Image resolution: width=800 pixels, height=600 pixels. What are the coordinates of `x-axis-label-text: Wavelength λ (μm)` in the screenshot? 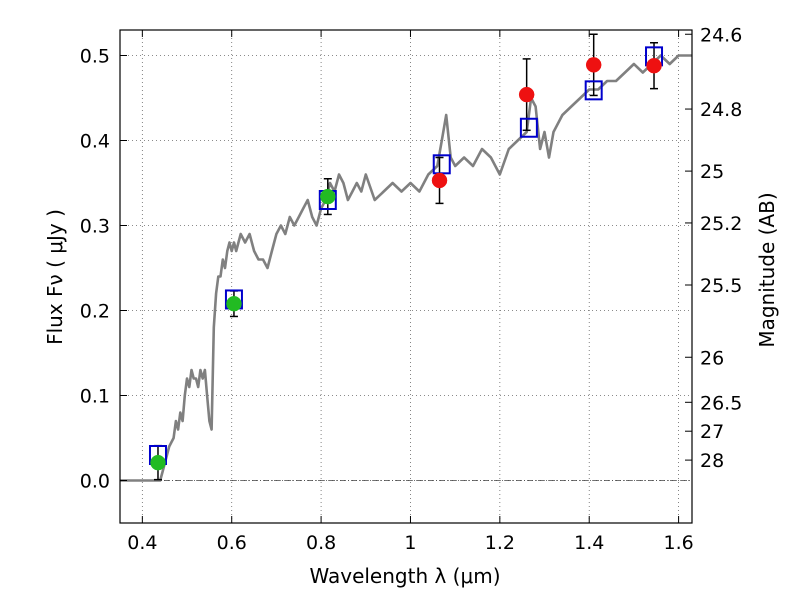 It's located at (404, 576).